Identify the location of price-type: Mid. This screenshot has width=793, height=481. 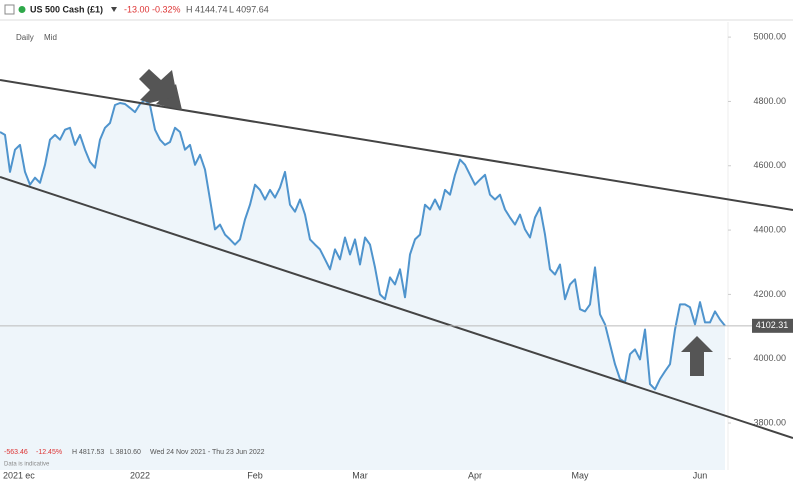
(50, 37).